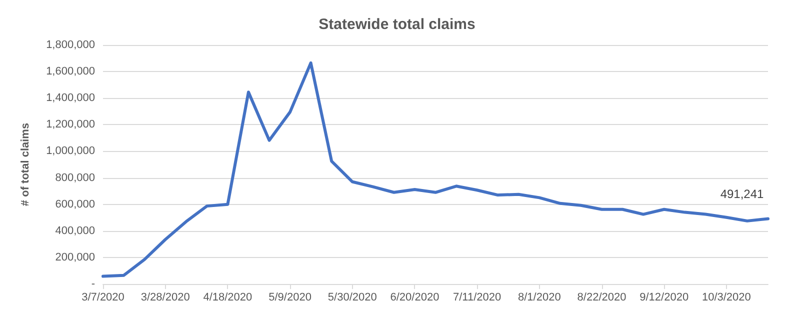 The height and width of the screenshot is (321, 794). What do you see at coordinates (75, 178) in the screenshot?
I see `y-tick-label: 800,000` at bounding box center [75, 178].